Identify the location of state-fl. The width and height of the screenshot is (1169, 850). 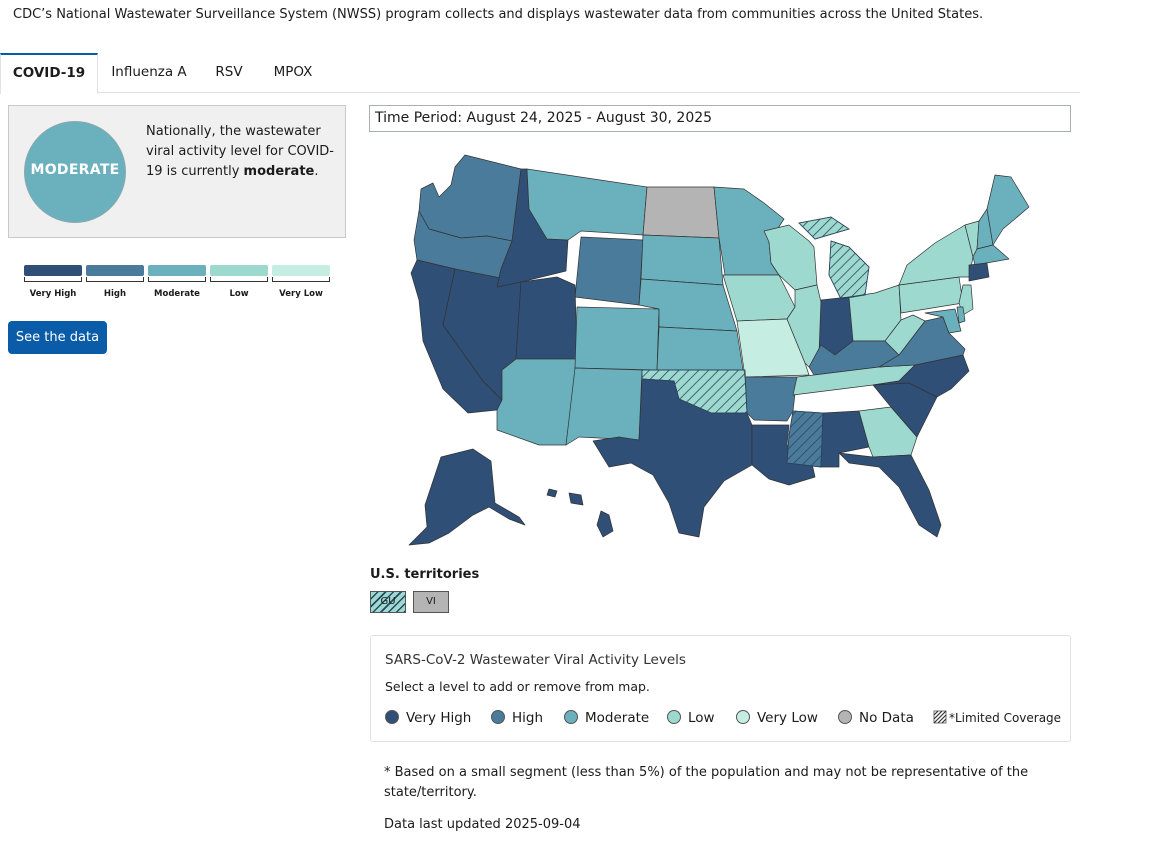
(890, 495).